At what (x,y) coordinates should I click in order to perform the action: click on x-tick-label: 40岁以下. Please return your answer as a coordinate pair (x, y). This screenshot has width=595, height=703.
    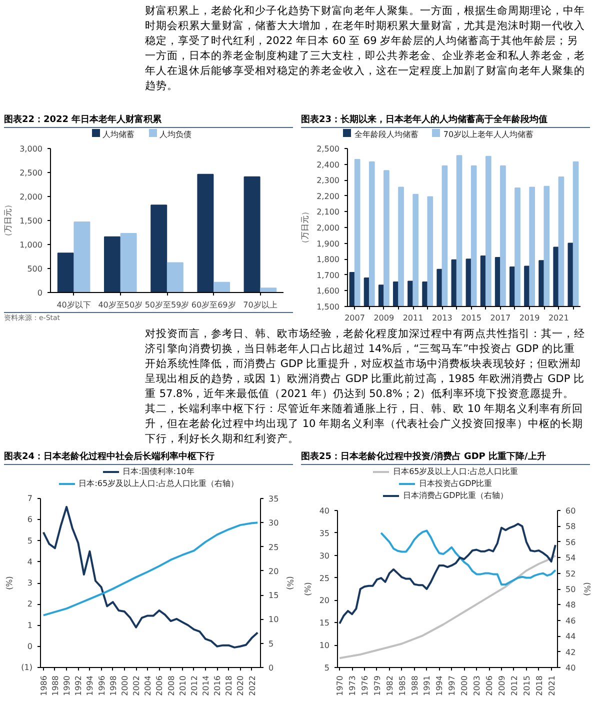
    Looking at the image, I should click on (73, 305).